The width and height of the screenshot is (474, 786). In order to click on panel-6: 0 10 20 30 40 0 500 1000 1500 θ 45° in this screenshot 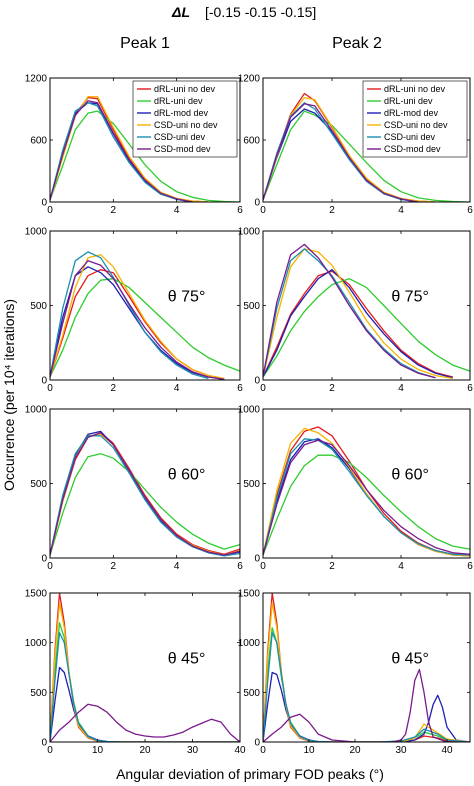, I will do `click(135, 673)`.